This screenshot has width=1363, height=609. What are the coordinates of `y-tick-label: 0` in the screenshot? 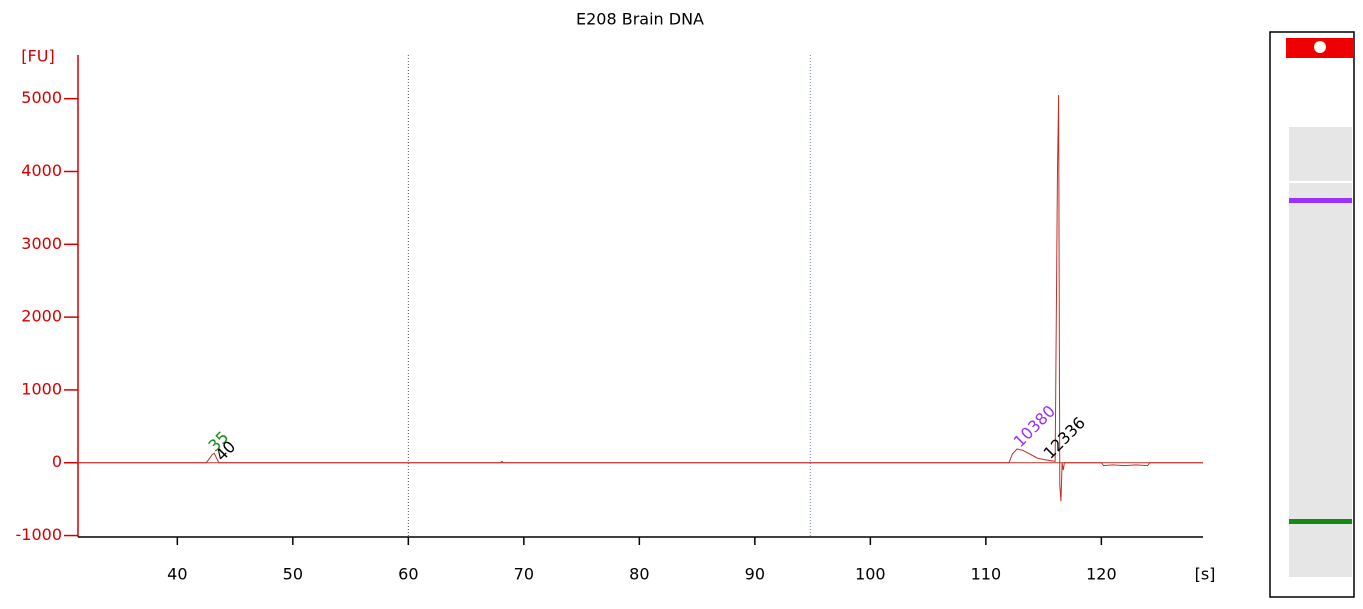 It's located at (57, 461).